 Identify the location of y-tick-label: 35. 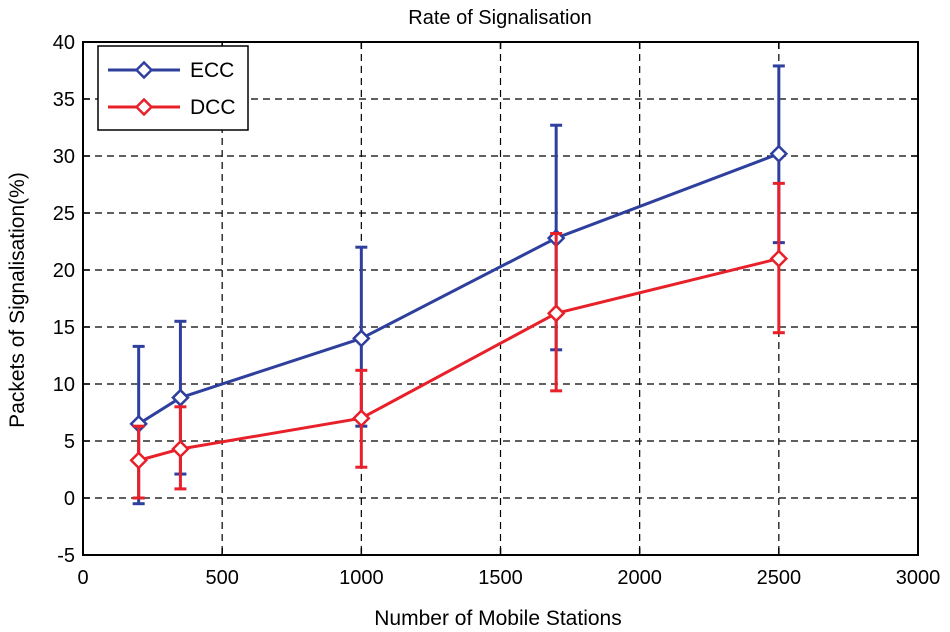
(64, 100).